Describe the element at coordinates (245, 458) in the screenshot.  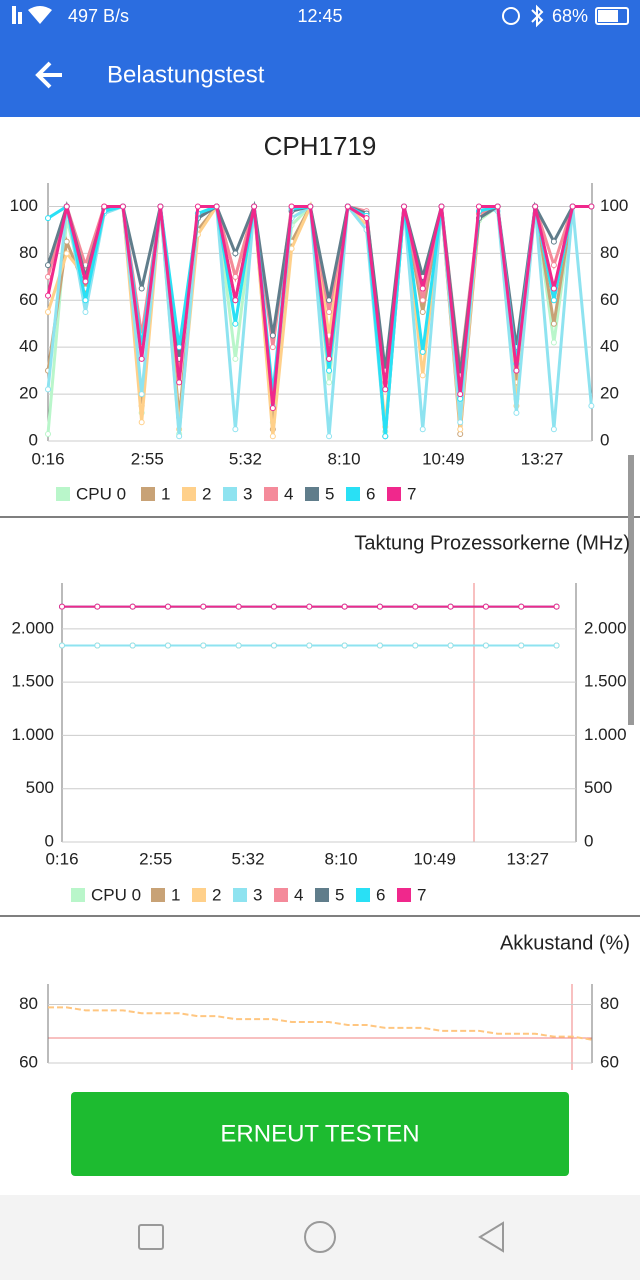
I see `x-tick-label: 5:32` at that location.